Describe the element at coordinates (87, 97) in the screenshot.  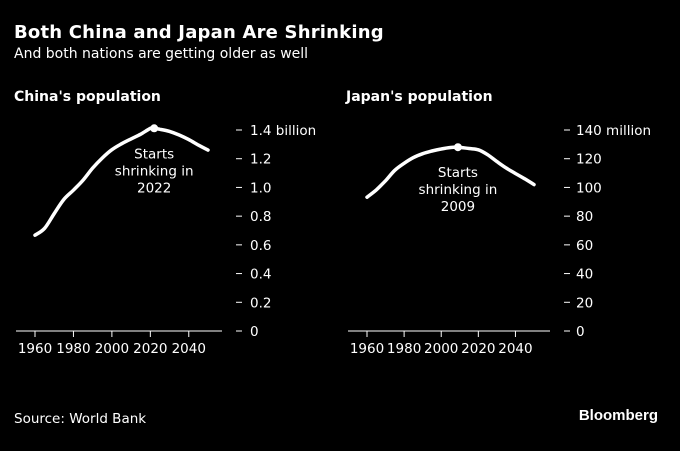
I see `china-panel-title: China's population` at that location.